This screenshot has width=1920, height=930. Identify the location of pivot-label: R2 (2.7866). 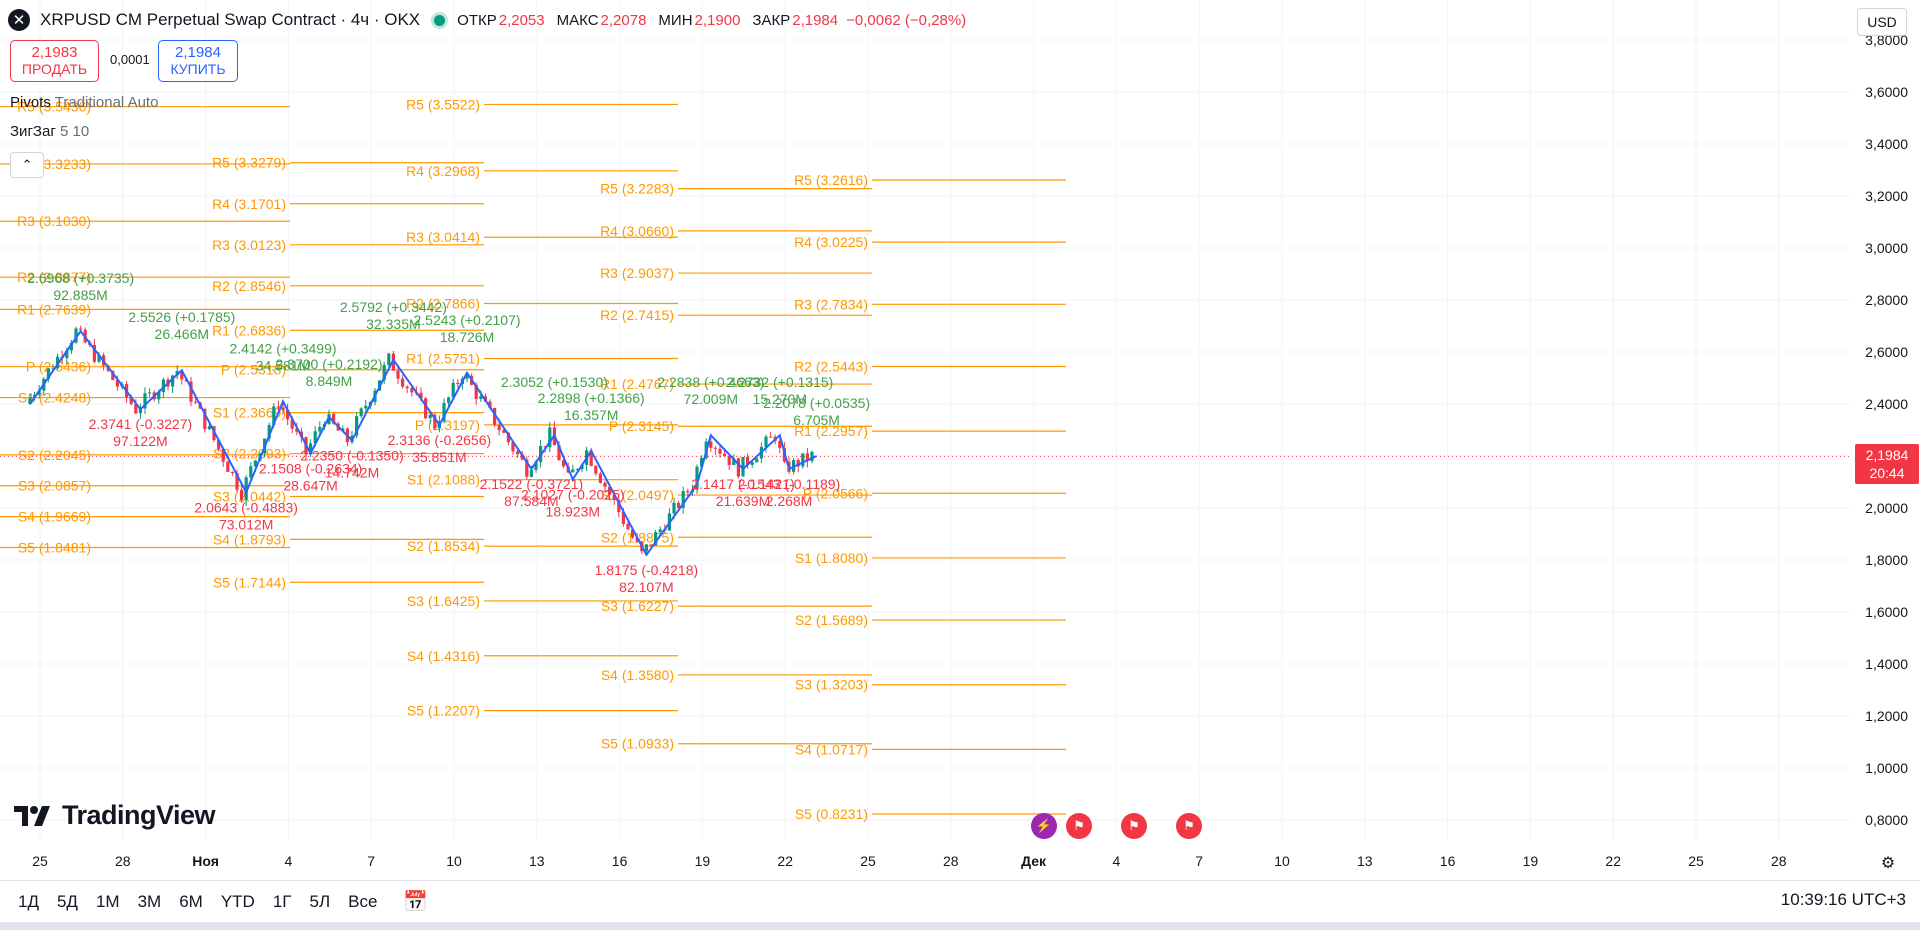
(443, 303).